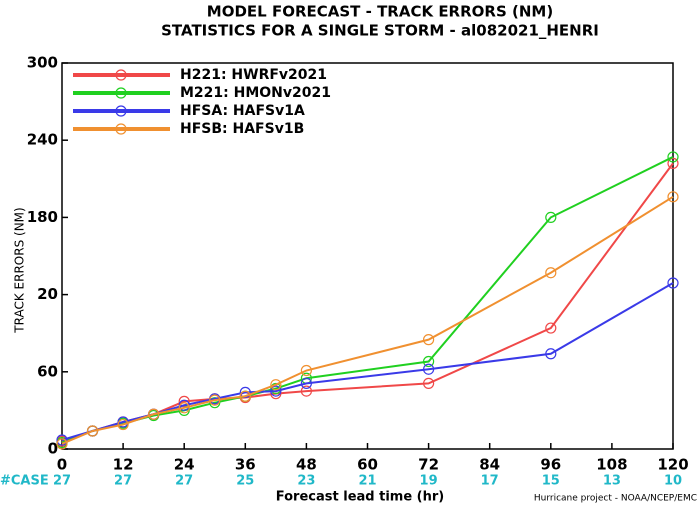  What do you see at coordinates (47, 294) in the screenshot?
I see `y-tick-label: 20` at bounding box center [47, 294].